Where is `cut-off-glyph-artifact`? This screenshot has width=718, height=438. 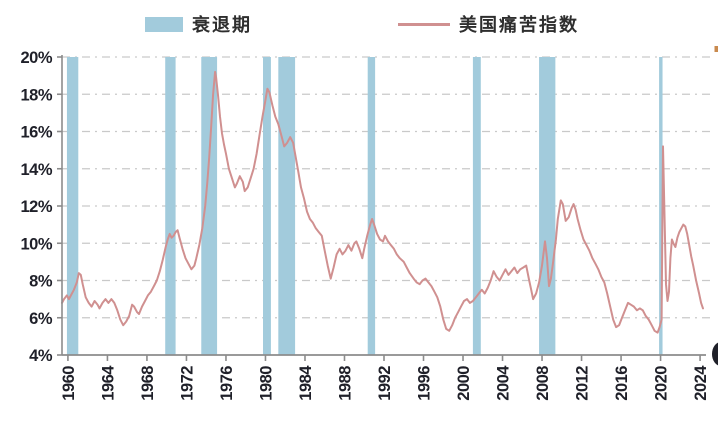
cut-off-glyph-artifact is located at coordinates (715, 354).